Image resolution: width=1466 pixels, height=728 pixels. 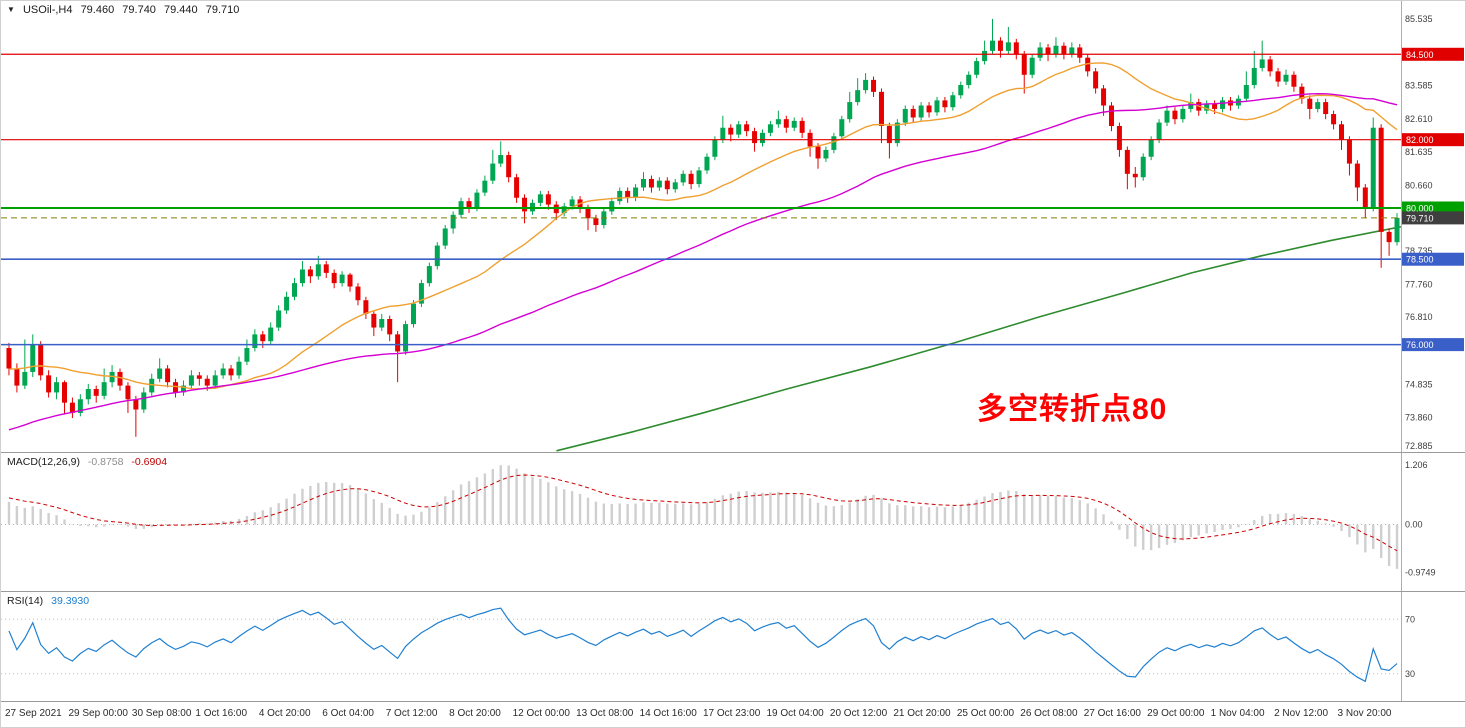 What do you see at coordinates (70, 601) in the screenshot?
I see `rsi-value: 39.3930` at bounding box center [70, 601].